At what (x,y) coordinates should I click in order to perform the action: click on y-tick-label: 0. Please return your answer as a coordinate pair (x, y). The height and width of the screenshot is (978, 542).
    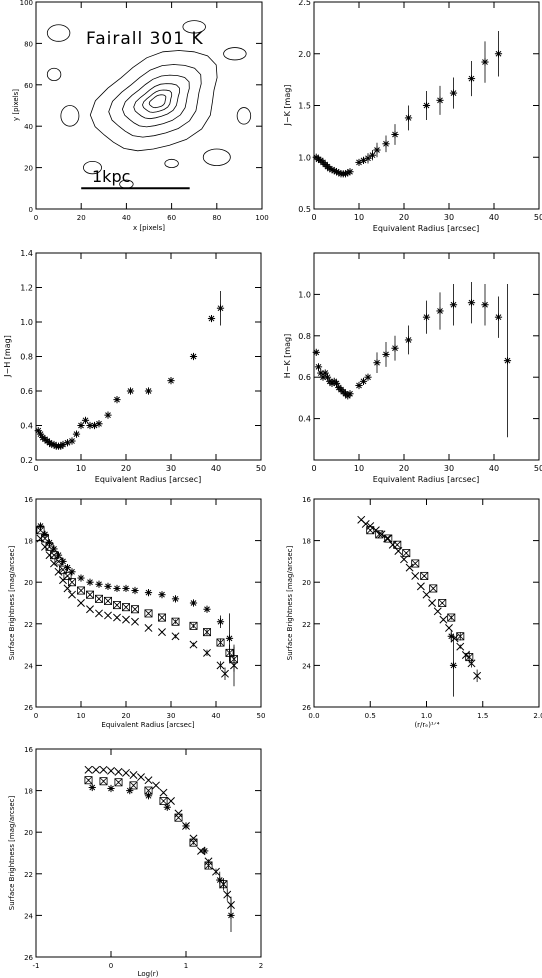
    Looking at the image, I should click on (31, 210).